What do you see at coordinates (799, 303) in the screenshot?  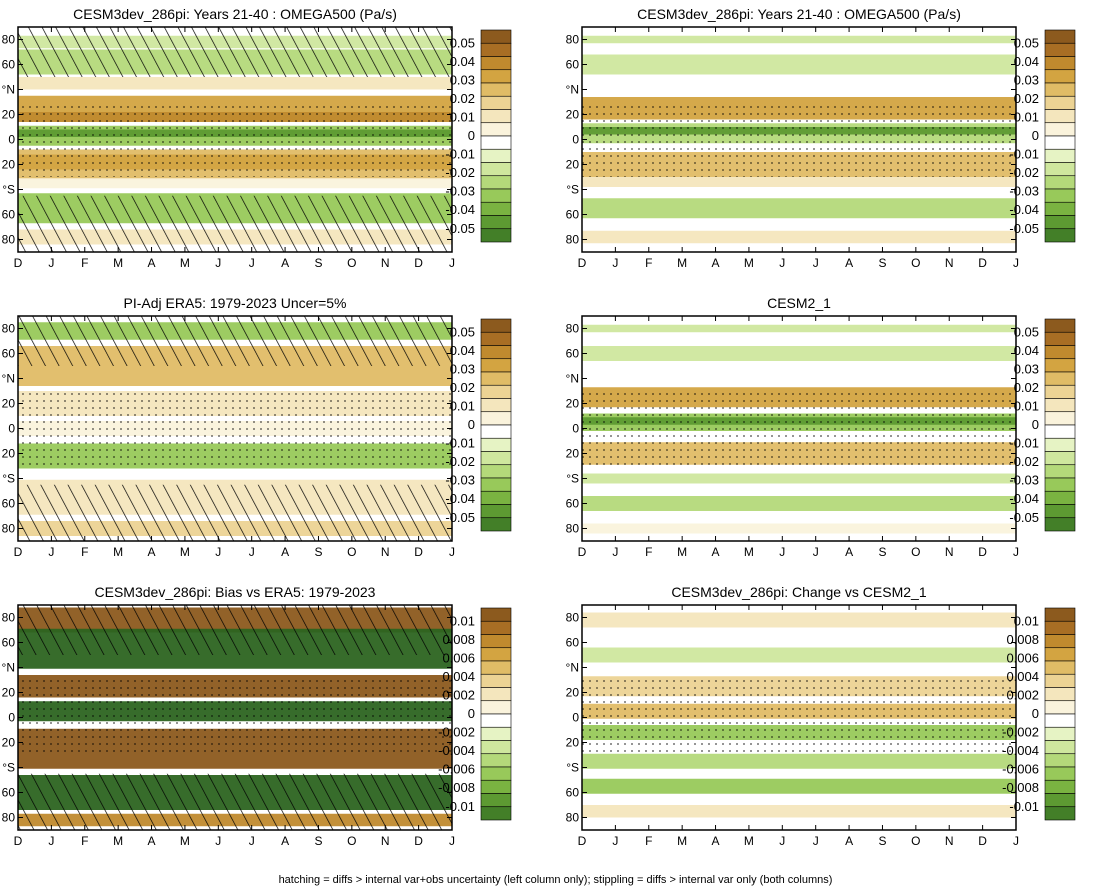 I see `panel-title: CESM2_1` at bounding box center [799, 303].